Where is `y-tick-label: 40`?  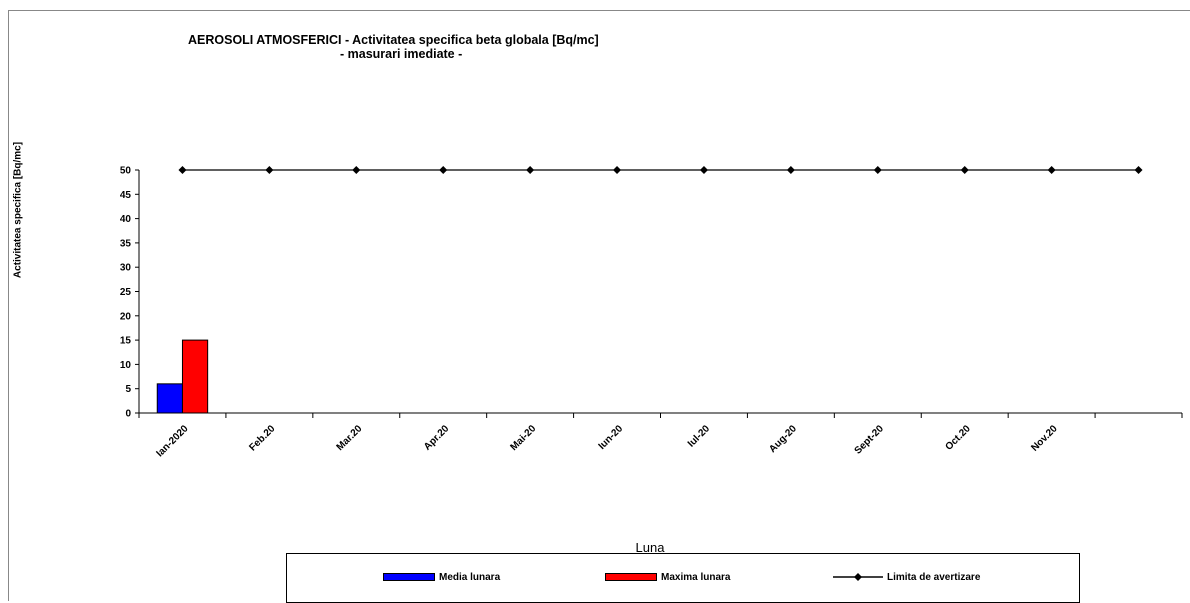 y-tick-label: 40 is located at coordinates (126, 219).